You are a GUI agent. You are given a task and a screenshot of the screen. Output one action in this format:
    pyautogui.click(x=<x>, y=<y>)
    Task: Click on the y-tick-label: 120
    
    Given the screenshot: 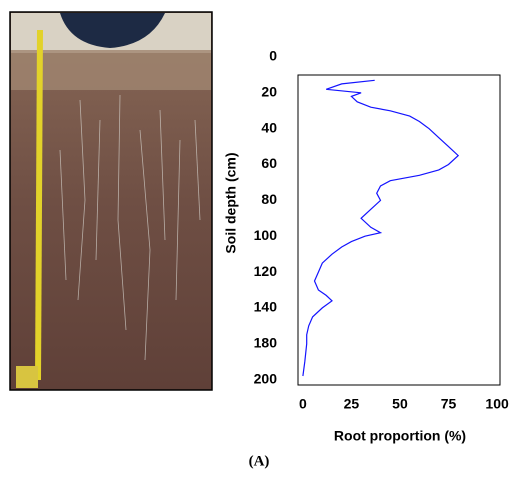 What is the action you would take?
    pyautogui.click(x=266, y=271)
    